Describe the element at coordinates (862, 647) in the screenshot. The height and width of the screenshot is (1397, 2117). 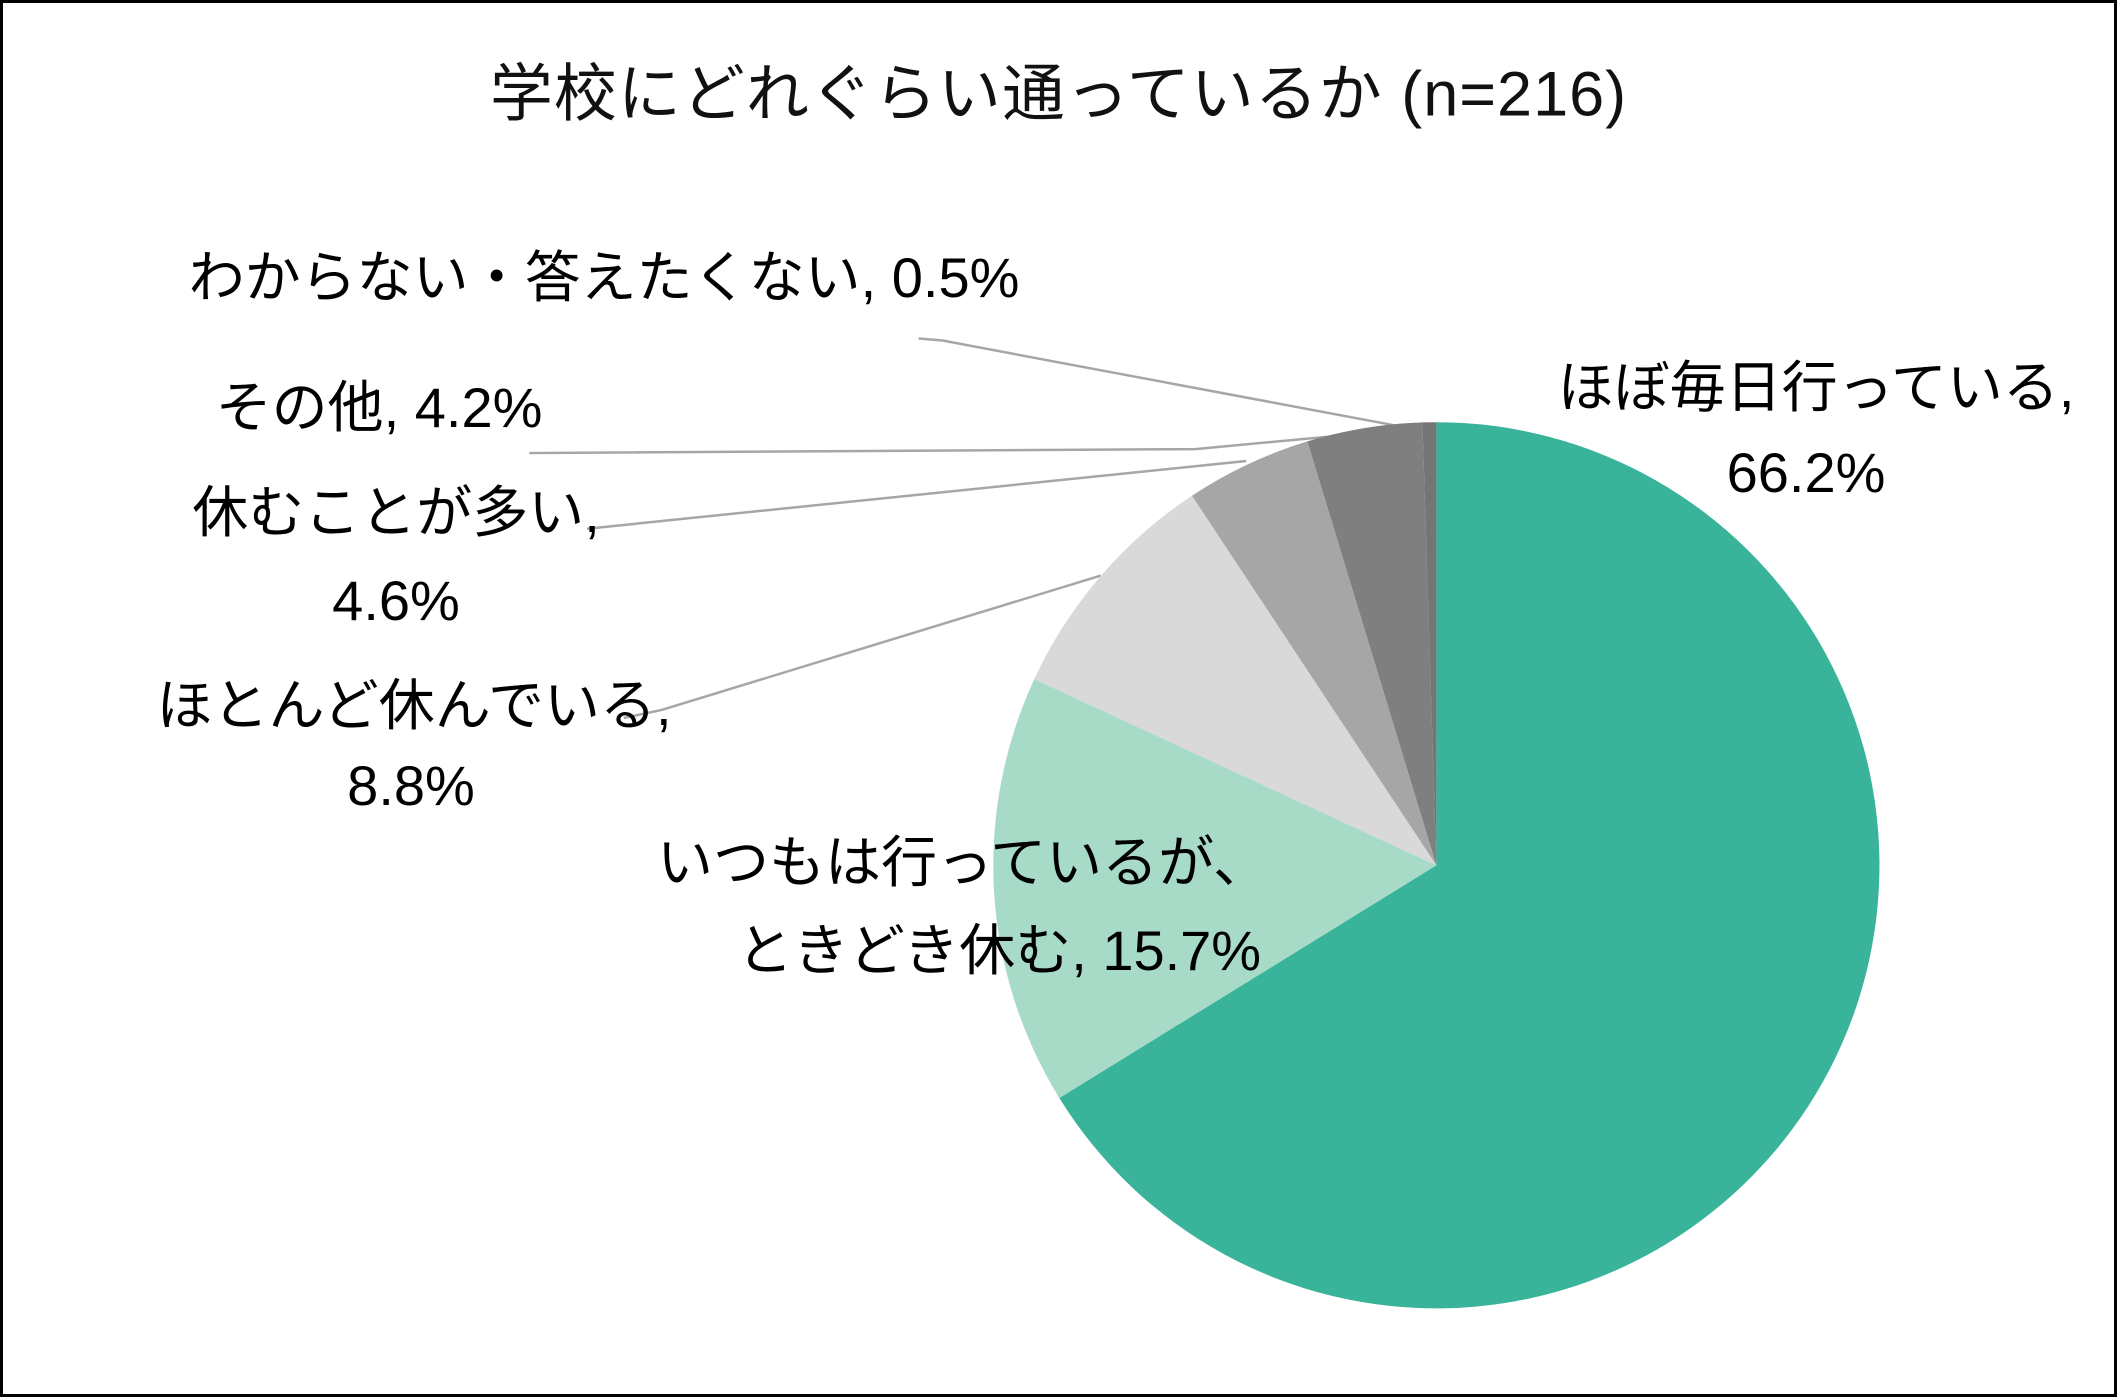
I see `leader-line-mostly-absent` at that location.